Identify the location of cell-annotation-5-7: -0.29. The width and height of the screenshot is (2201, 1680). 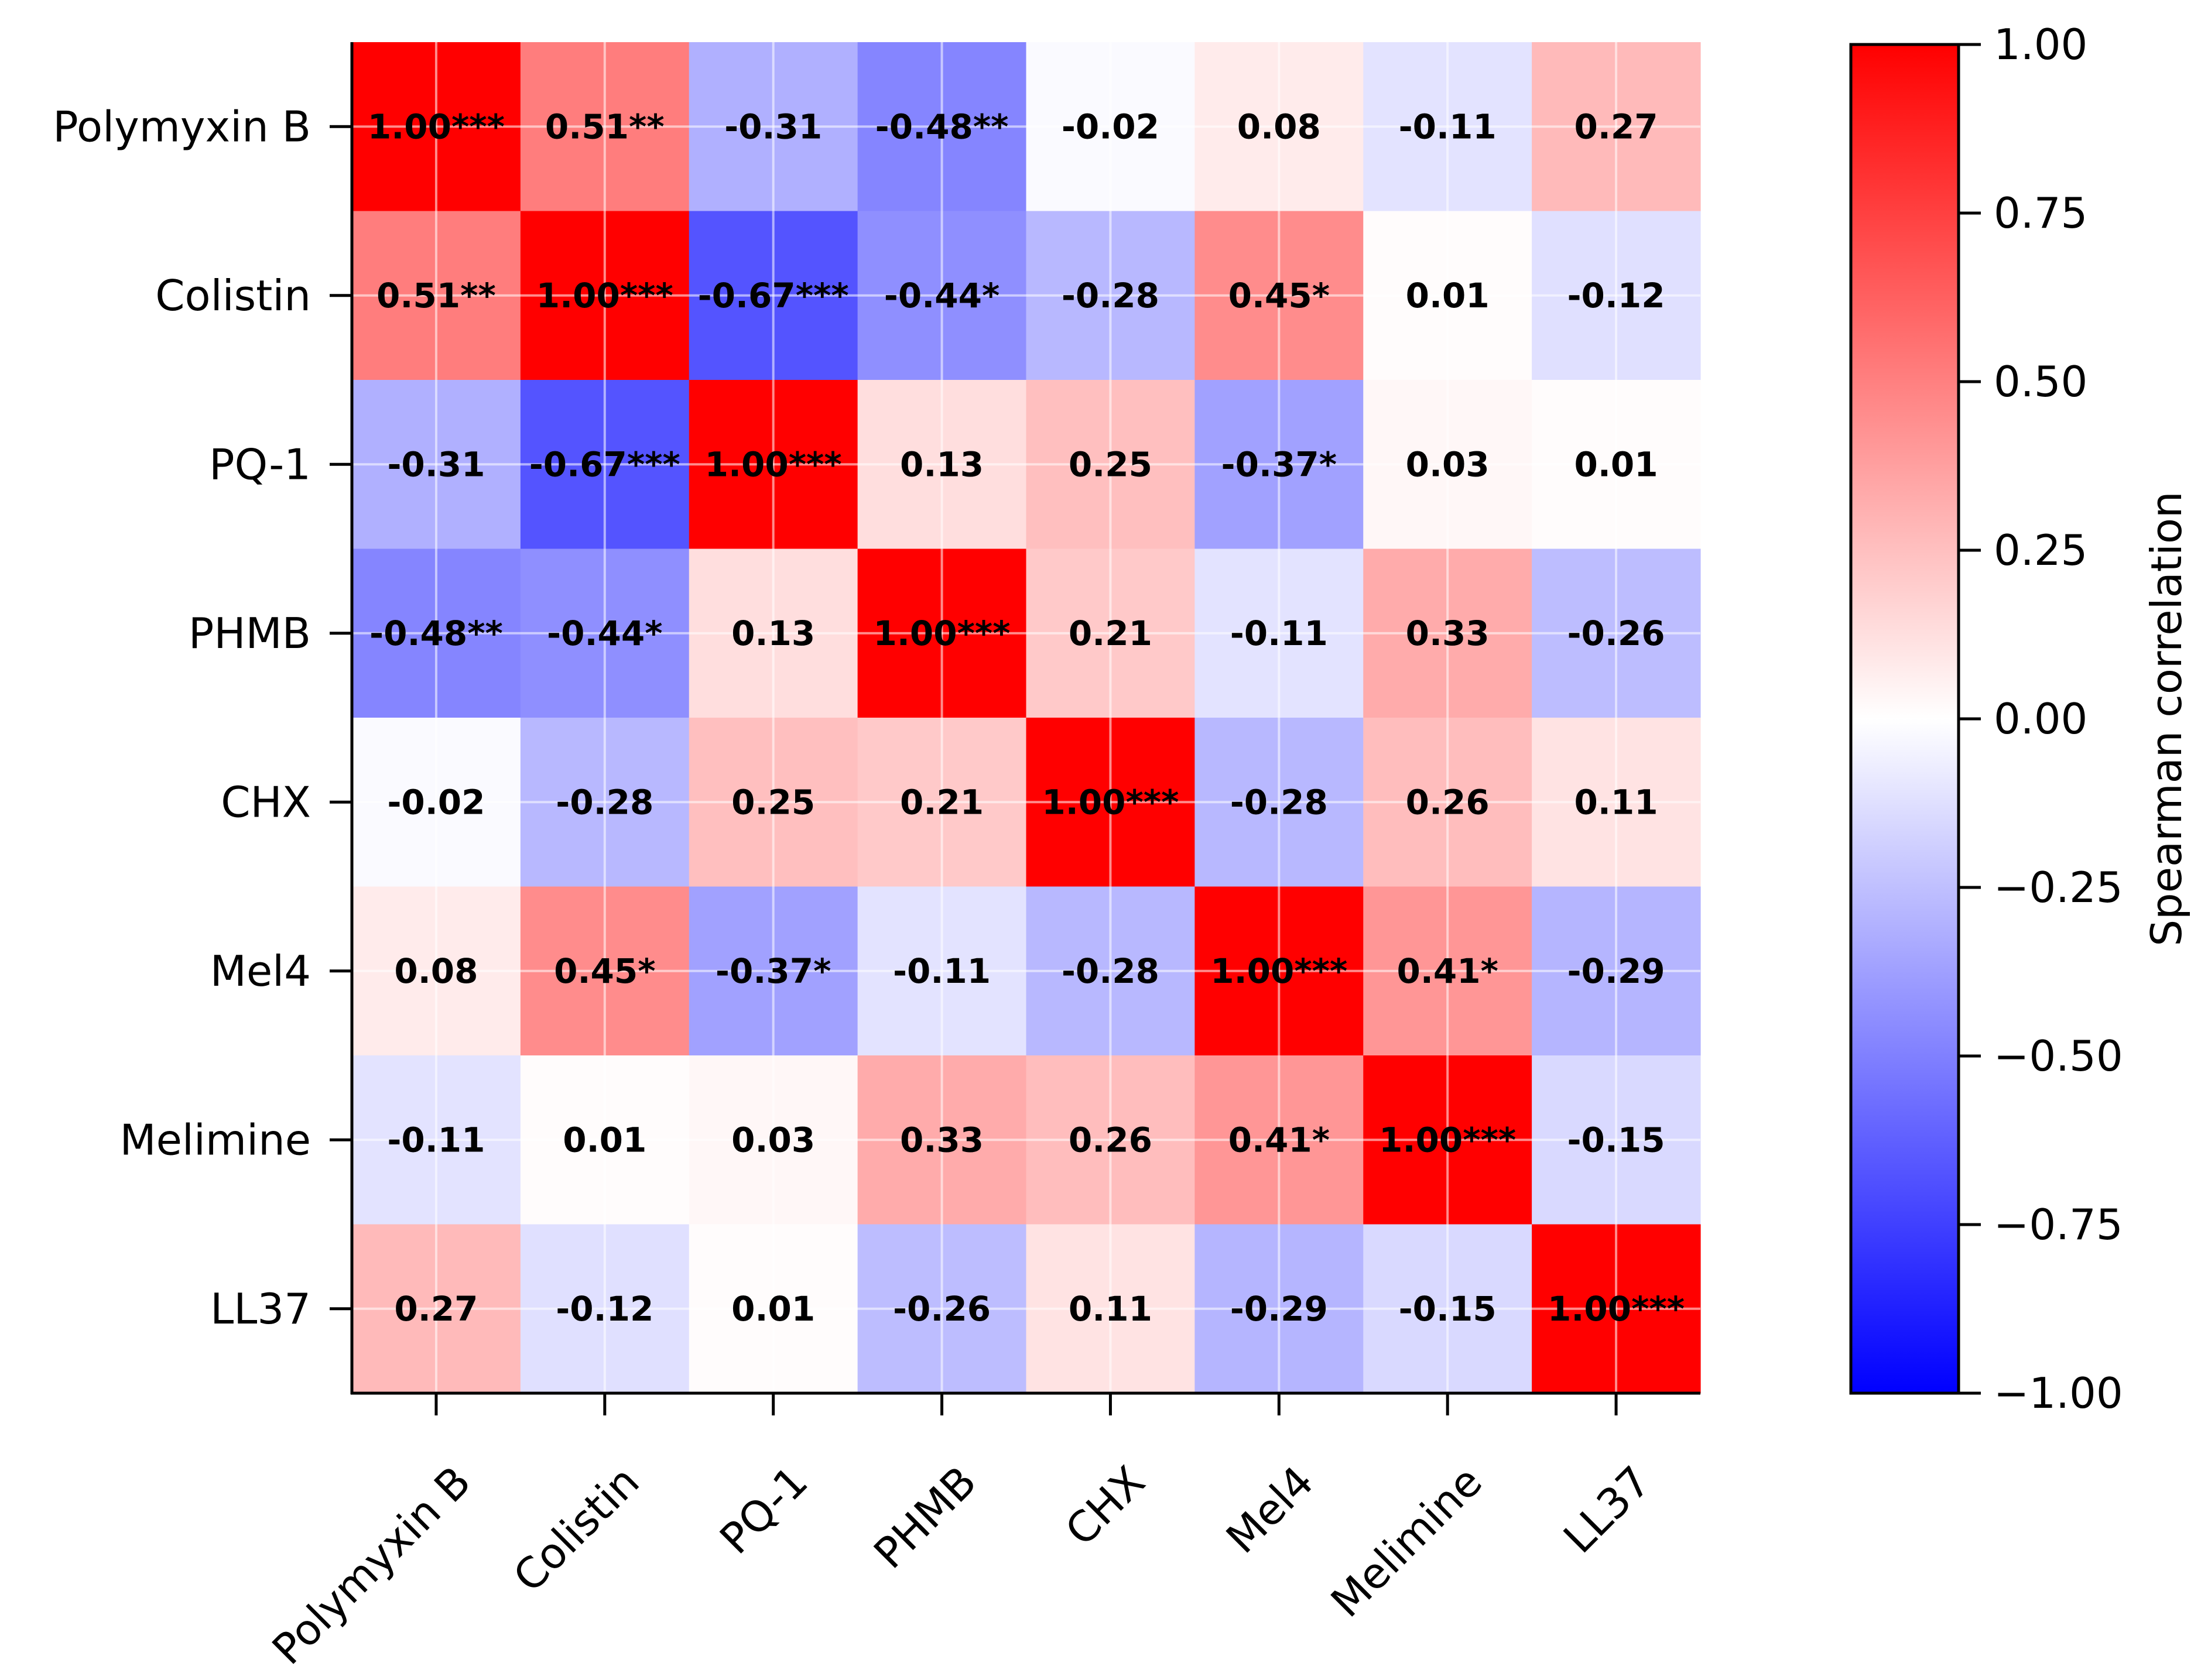
(1616, 971).